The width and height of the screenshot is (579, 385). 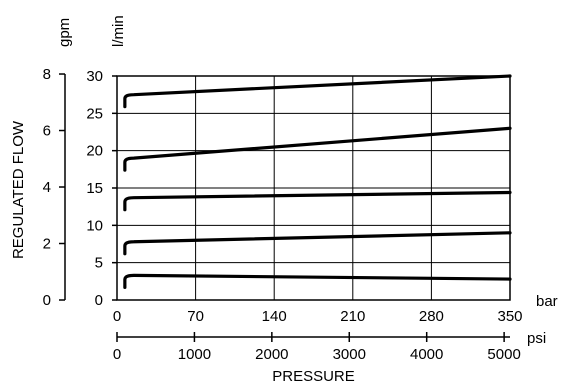 What do you see at coordinates (195, 316) in the screenshot?
I see `bar-tick-label-1: 70` at bounding box center [195, 316].